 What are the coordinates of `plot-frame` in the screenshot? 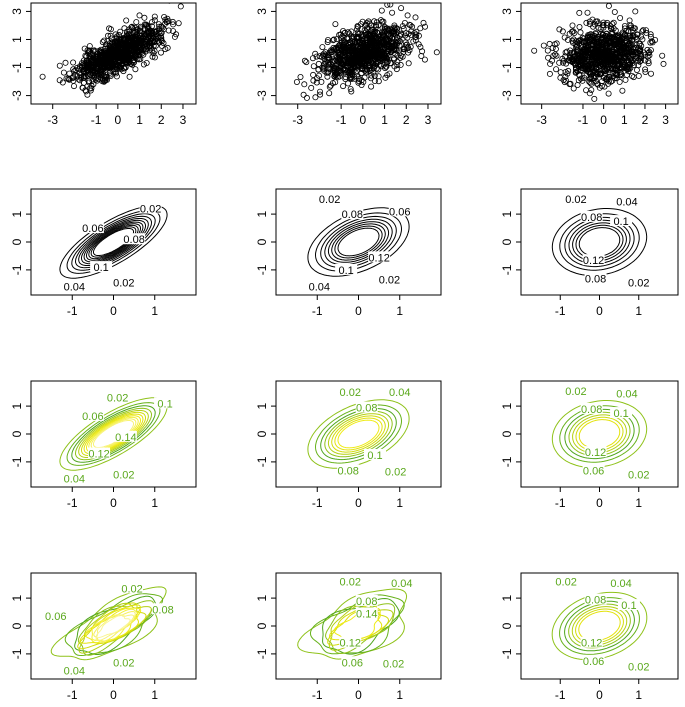 It's located at (599, 53).